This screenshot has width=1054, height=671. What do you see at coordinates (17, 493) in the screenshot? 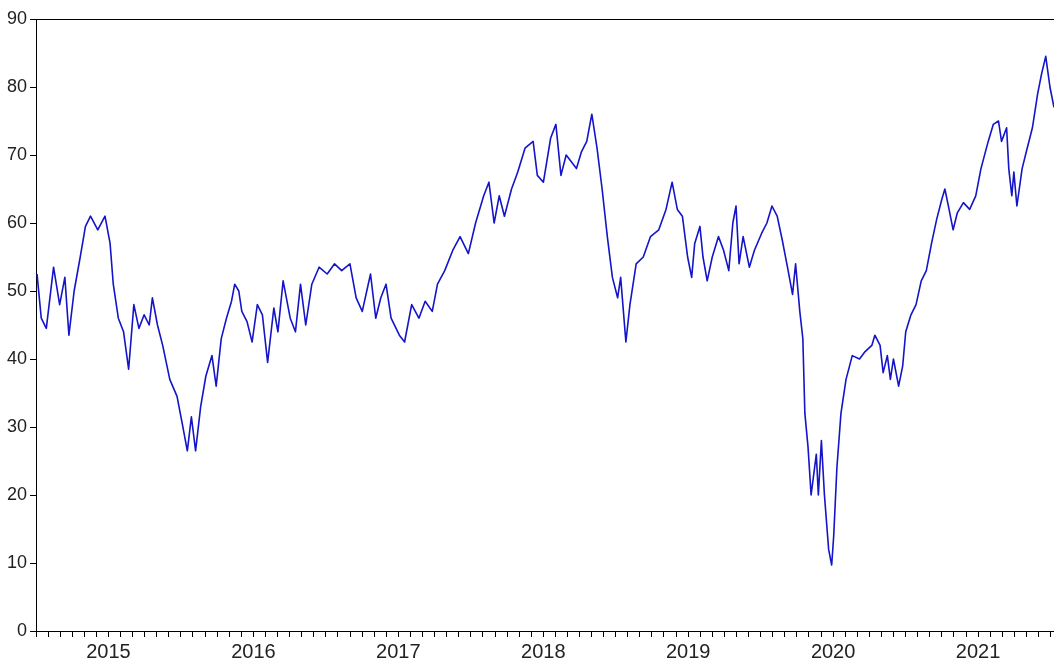
I see `y-tick-label: 20` at bounding box center [17, 493].